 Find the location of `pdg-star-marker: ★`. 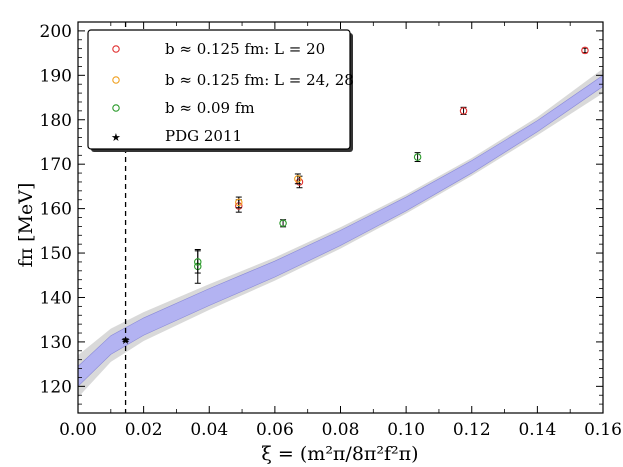

pdg-star-marker: ★ is located at coordinates (126, 340).